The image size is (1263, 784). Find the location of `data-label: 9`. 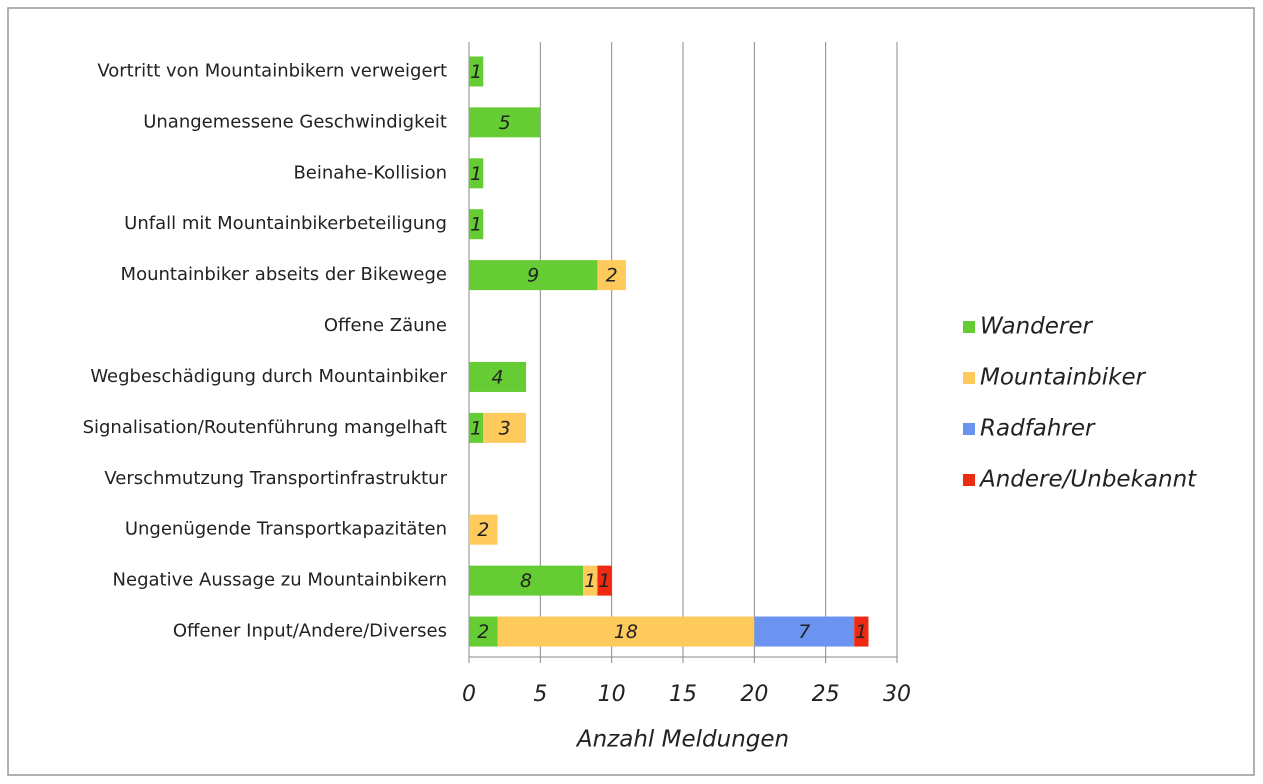

data-label: 9 is located at coordinates (533, 276).